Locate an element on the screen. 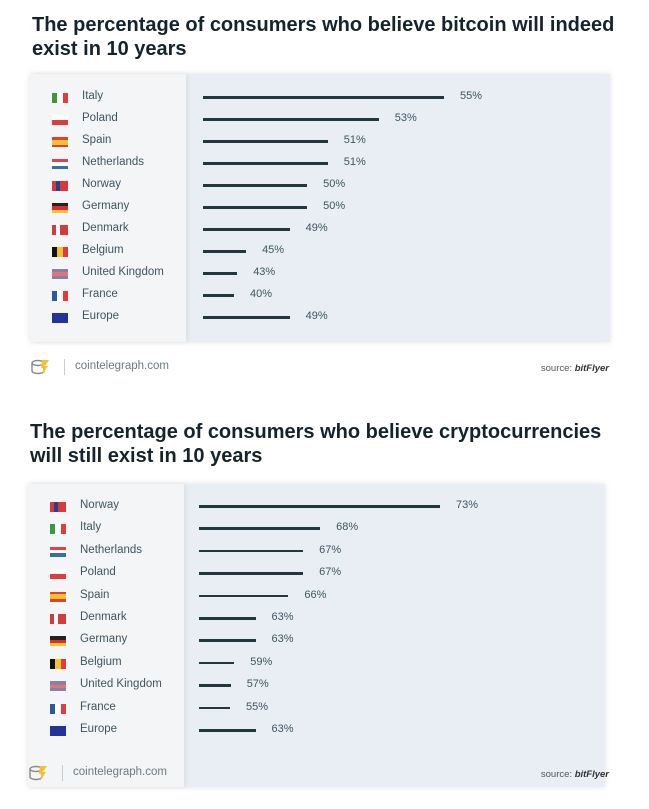 Image resolution: width=649 pixels, height=809 pixels. bar-row: Europe 63% is located at coordinates (316, 730).